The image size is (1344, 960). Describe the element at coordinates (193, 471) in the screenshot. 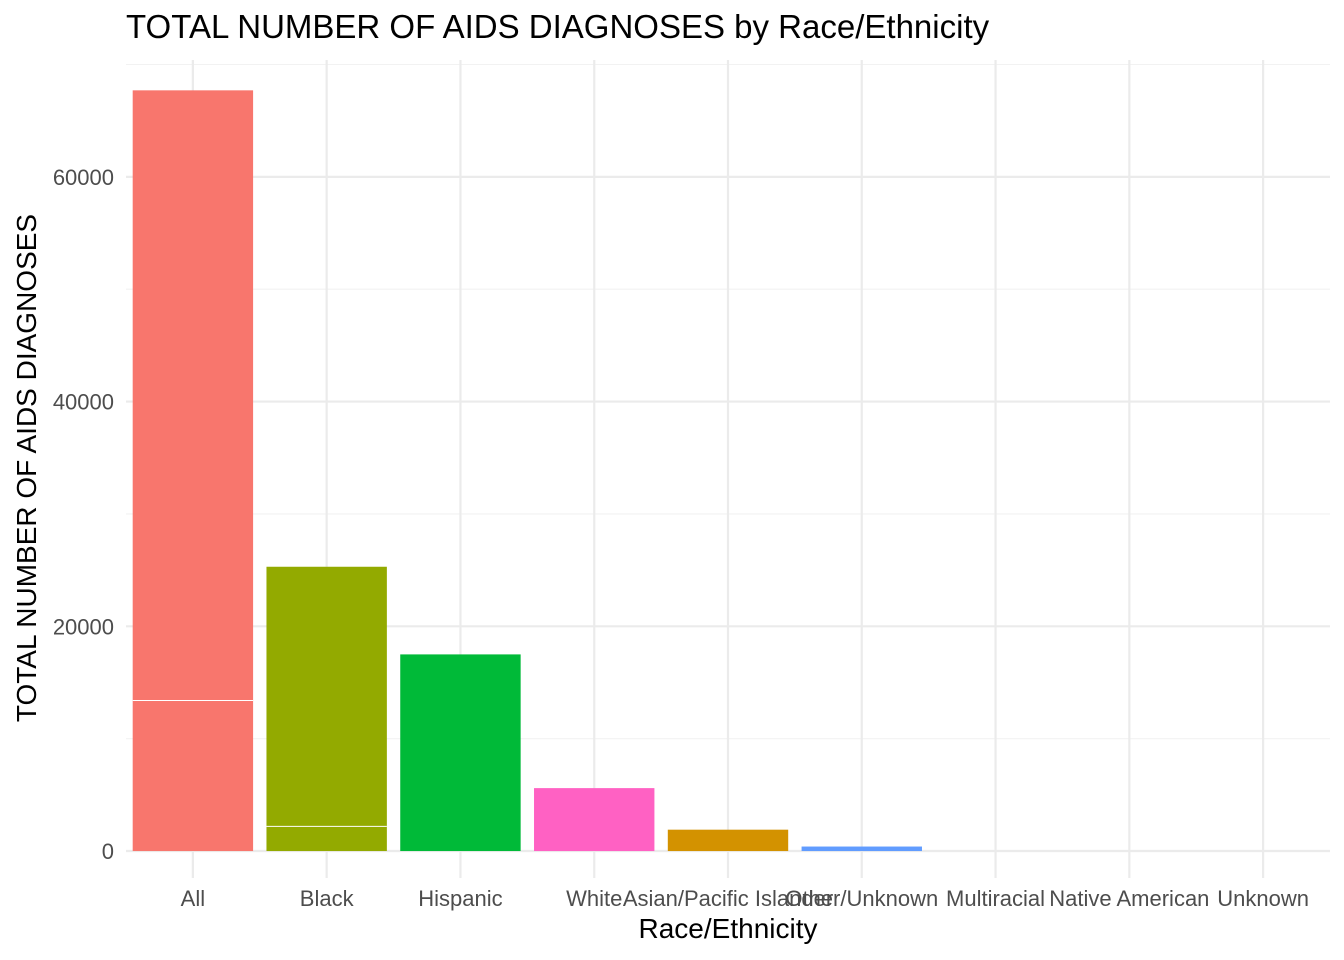

I see `bar-all` at that location.